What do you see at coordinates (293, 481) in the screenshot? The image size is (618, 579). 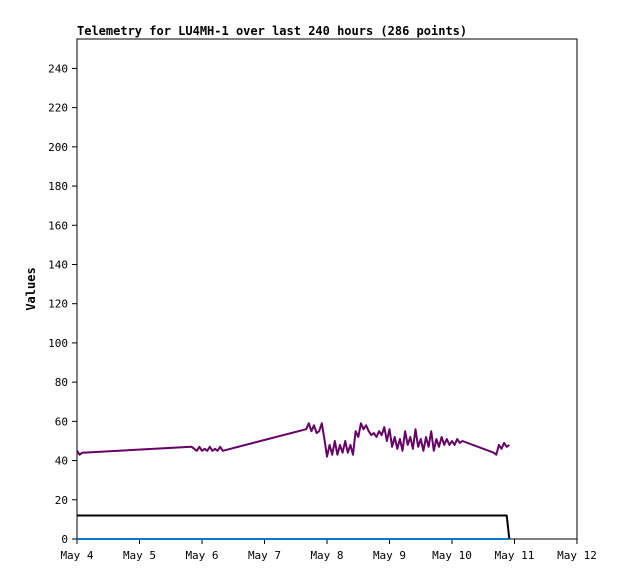 I see `series-group` at bounding box center [293, 481].